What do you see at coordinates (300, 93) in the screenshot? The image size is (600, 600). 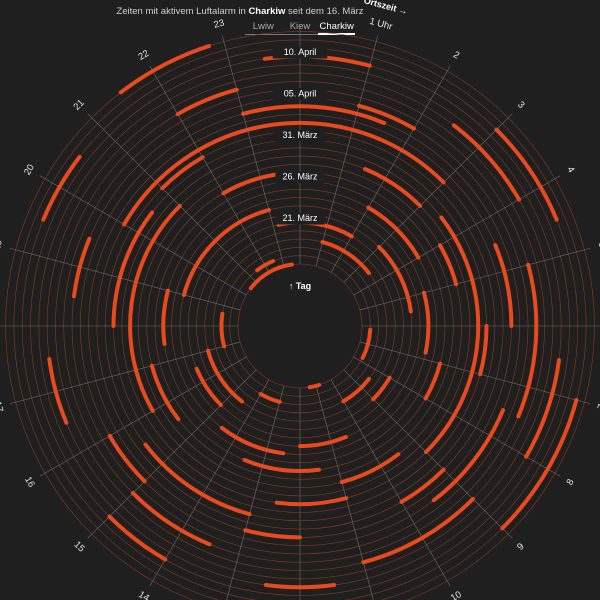 I see `date-label: 05. April` at bounding box center [300, 93].